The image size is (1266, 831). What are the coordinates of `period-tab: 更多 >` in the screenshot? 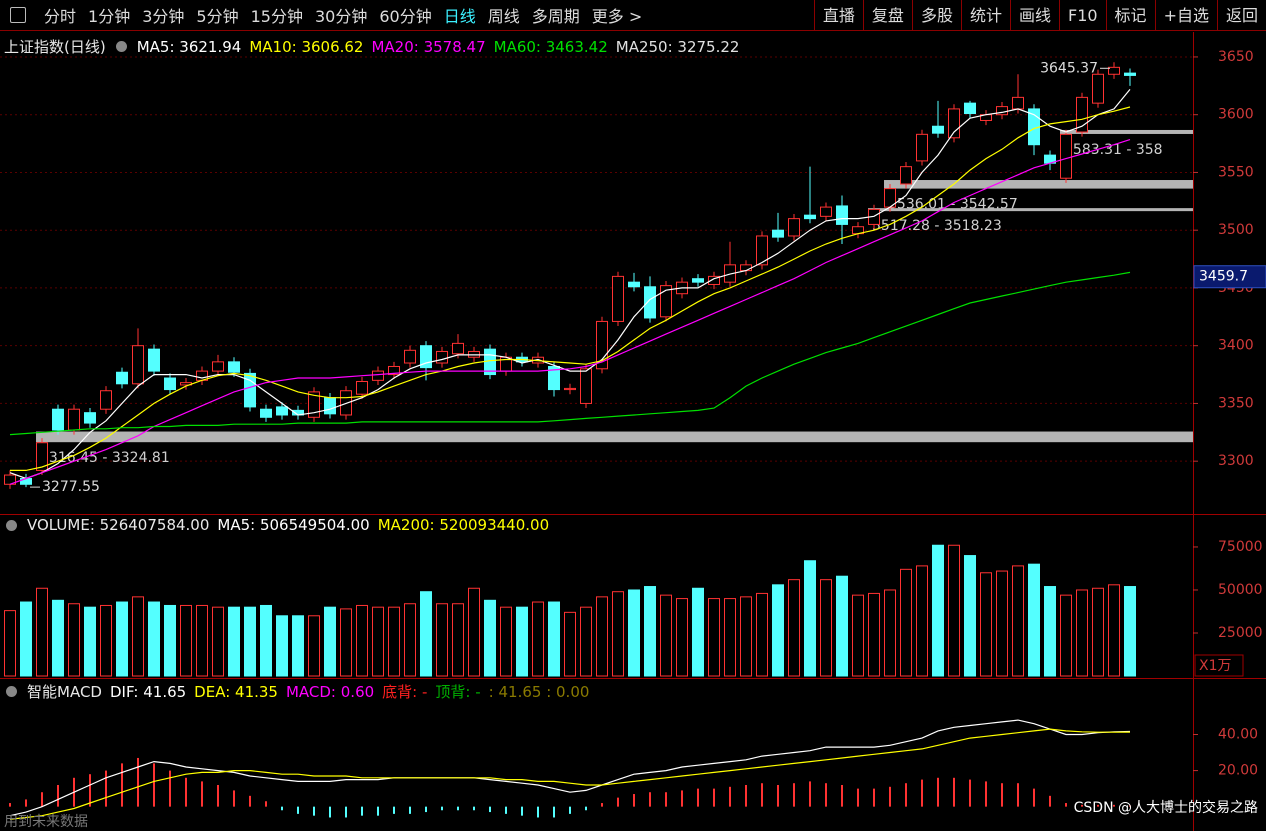 It's located at (617, 16).